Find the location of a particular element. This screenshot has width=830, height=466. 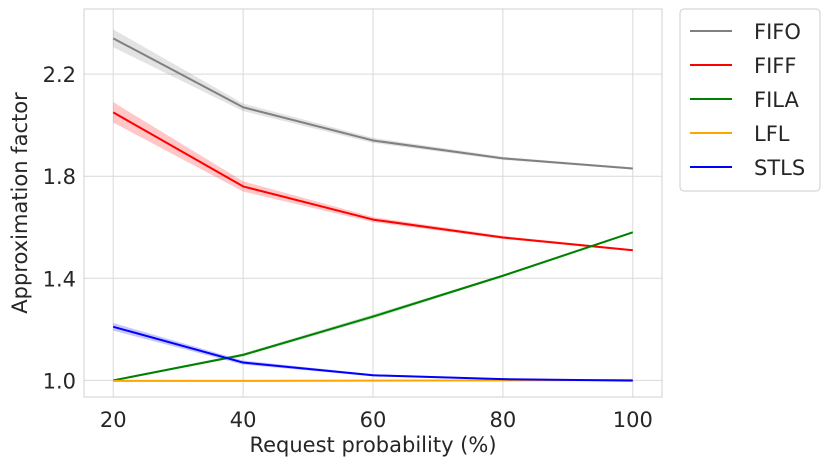

x-tick-label: 60 is located at coordinates (373, 420).